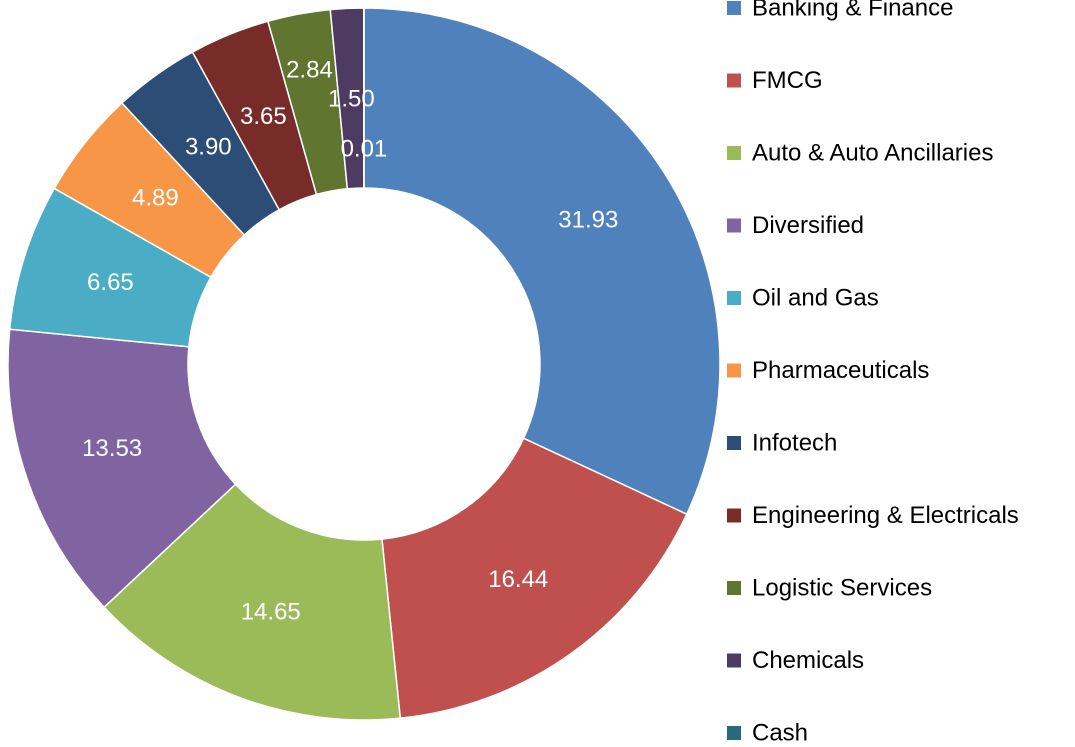 This screenshot has height=747, width=1075. What do you see at coordinates (351, 99) in the screenshot?
I see `data-label: 1.50` at bounding box center [351, 99].